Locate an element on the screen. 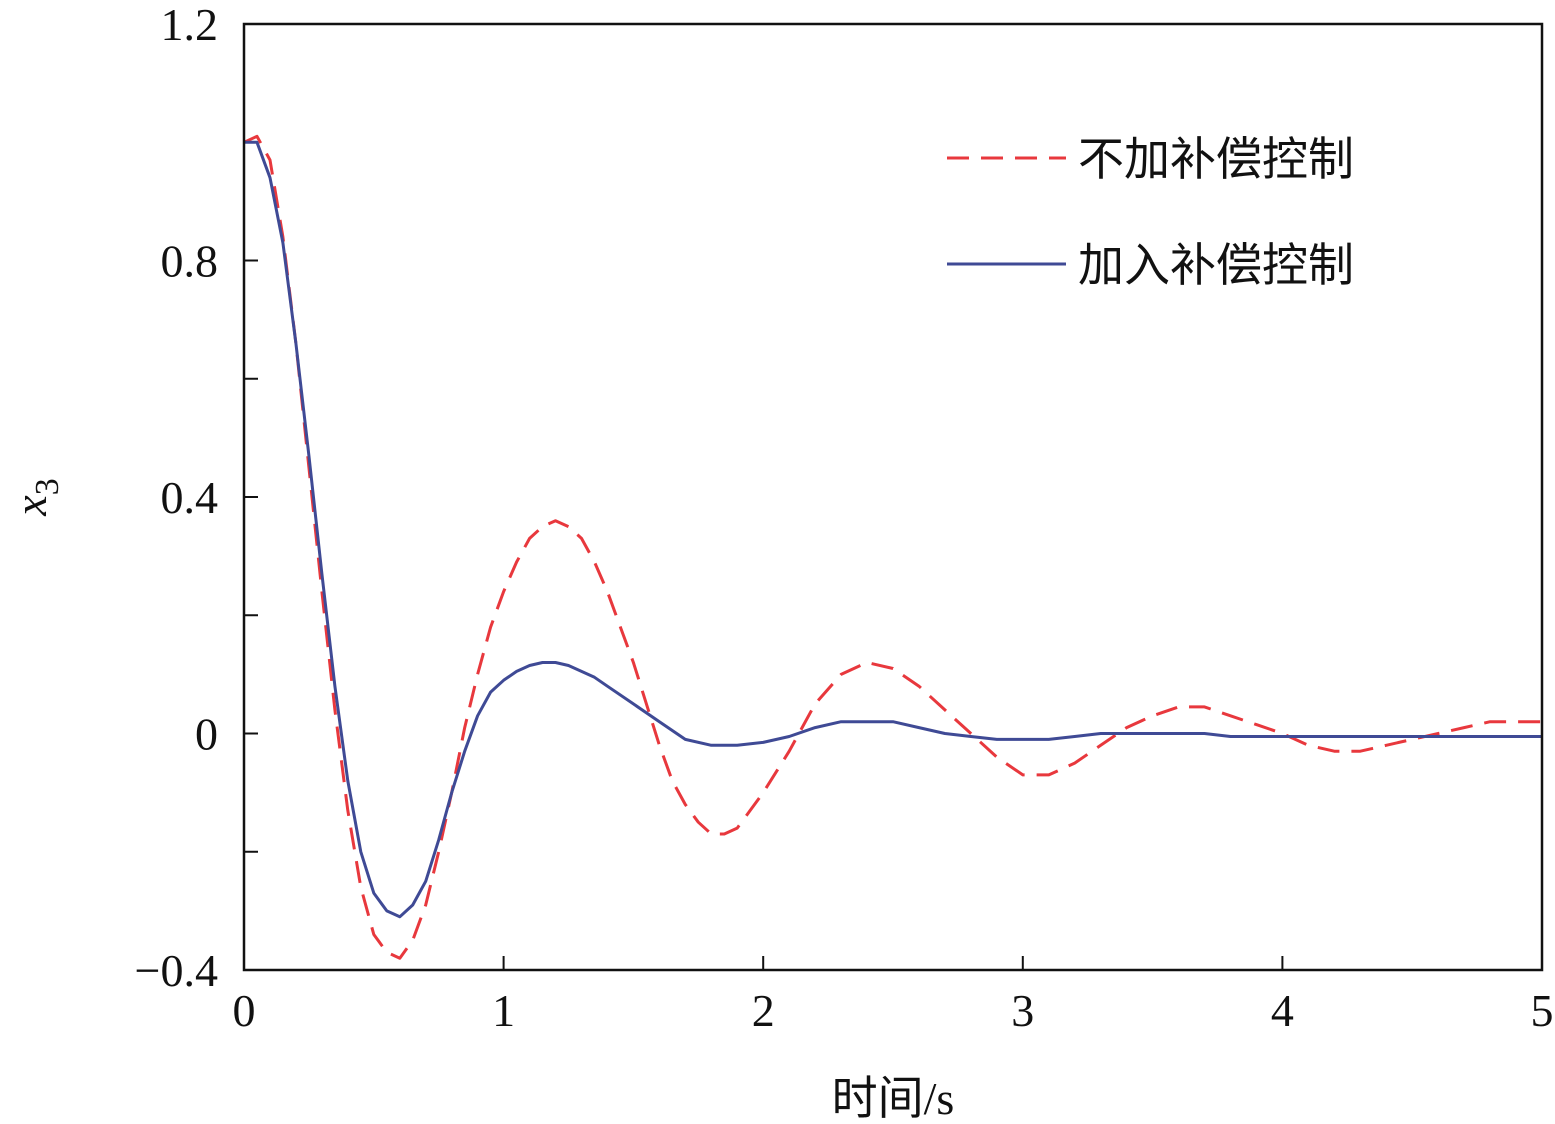 The width and height of the screenshot is (1555, 1124). legend-label-2: 加入补偿控制 is located at coordinates (1216, 265).